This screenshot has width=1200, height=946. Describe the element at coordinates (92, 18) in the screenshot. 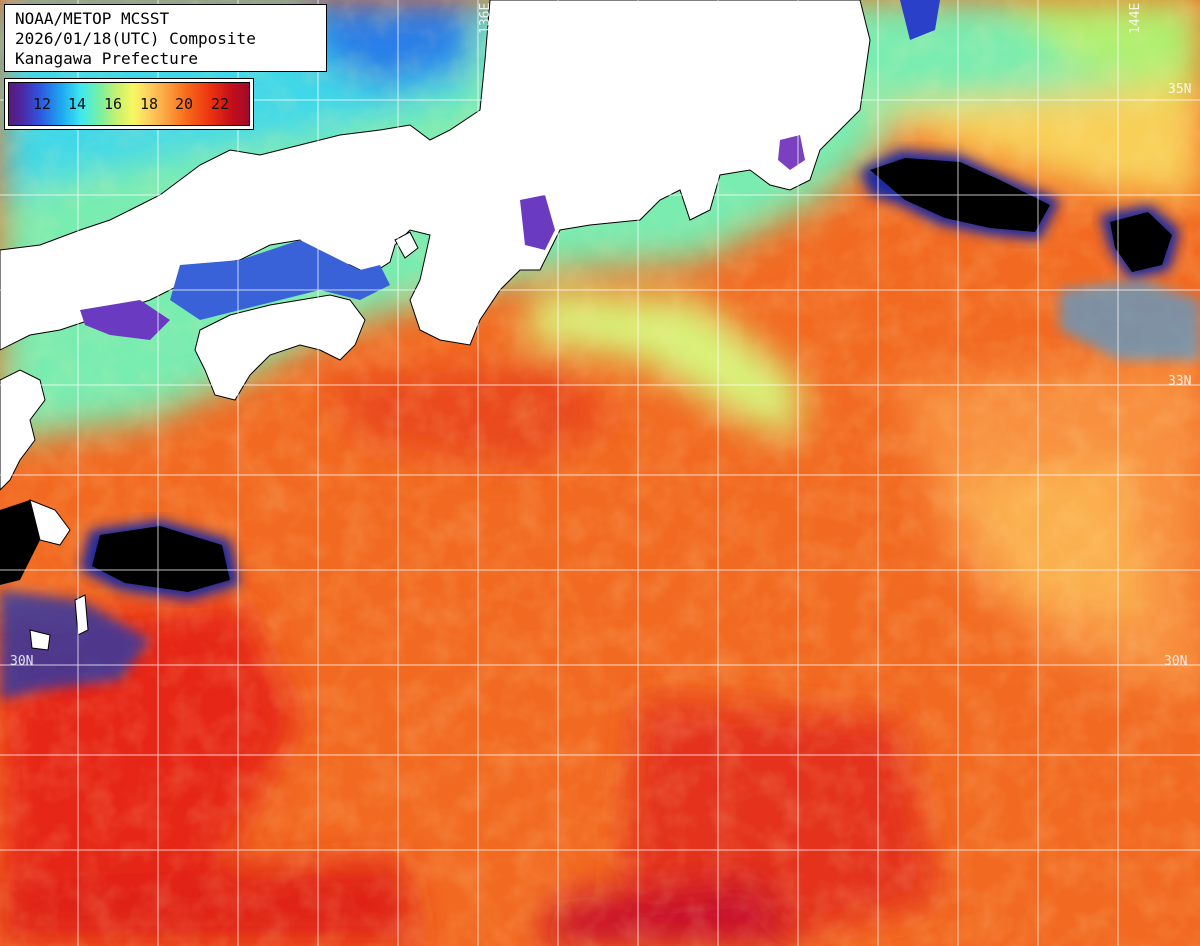

I see `product-name: NOAA/METOP MCSST` at that location.